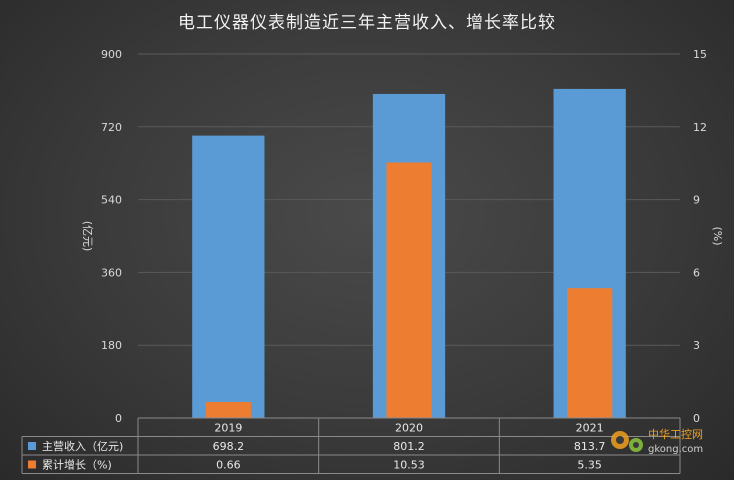 The image size is (734, 480). I want to click on y-left-axis-label: (亿元), so click(87, 236).